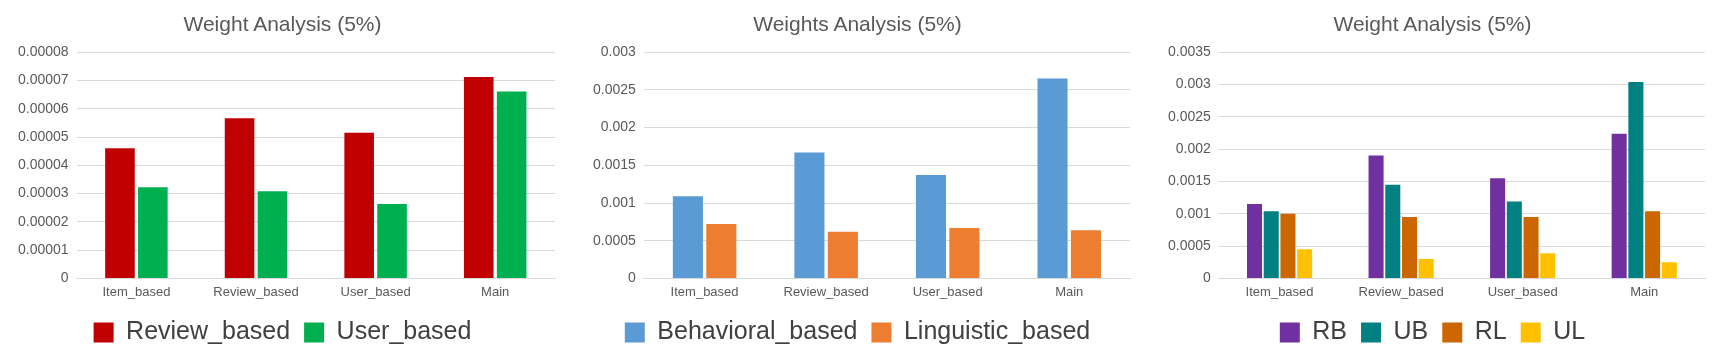  I want to click on legend-label: Review_based, so click(208, 330).